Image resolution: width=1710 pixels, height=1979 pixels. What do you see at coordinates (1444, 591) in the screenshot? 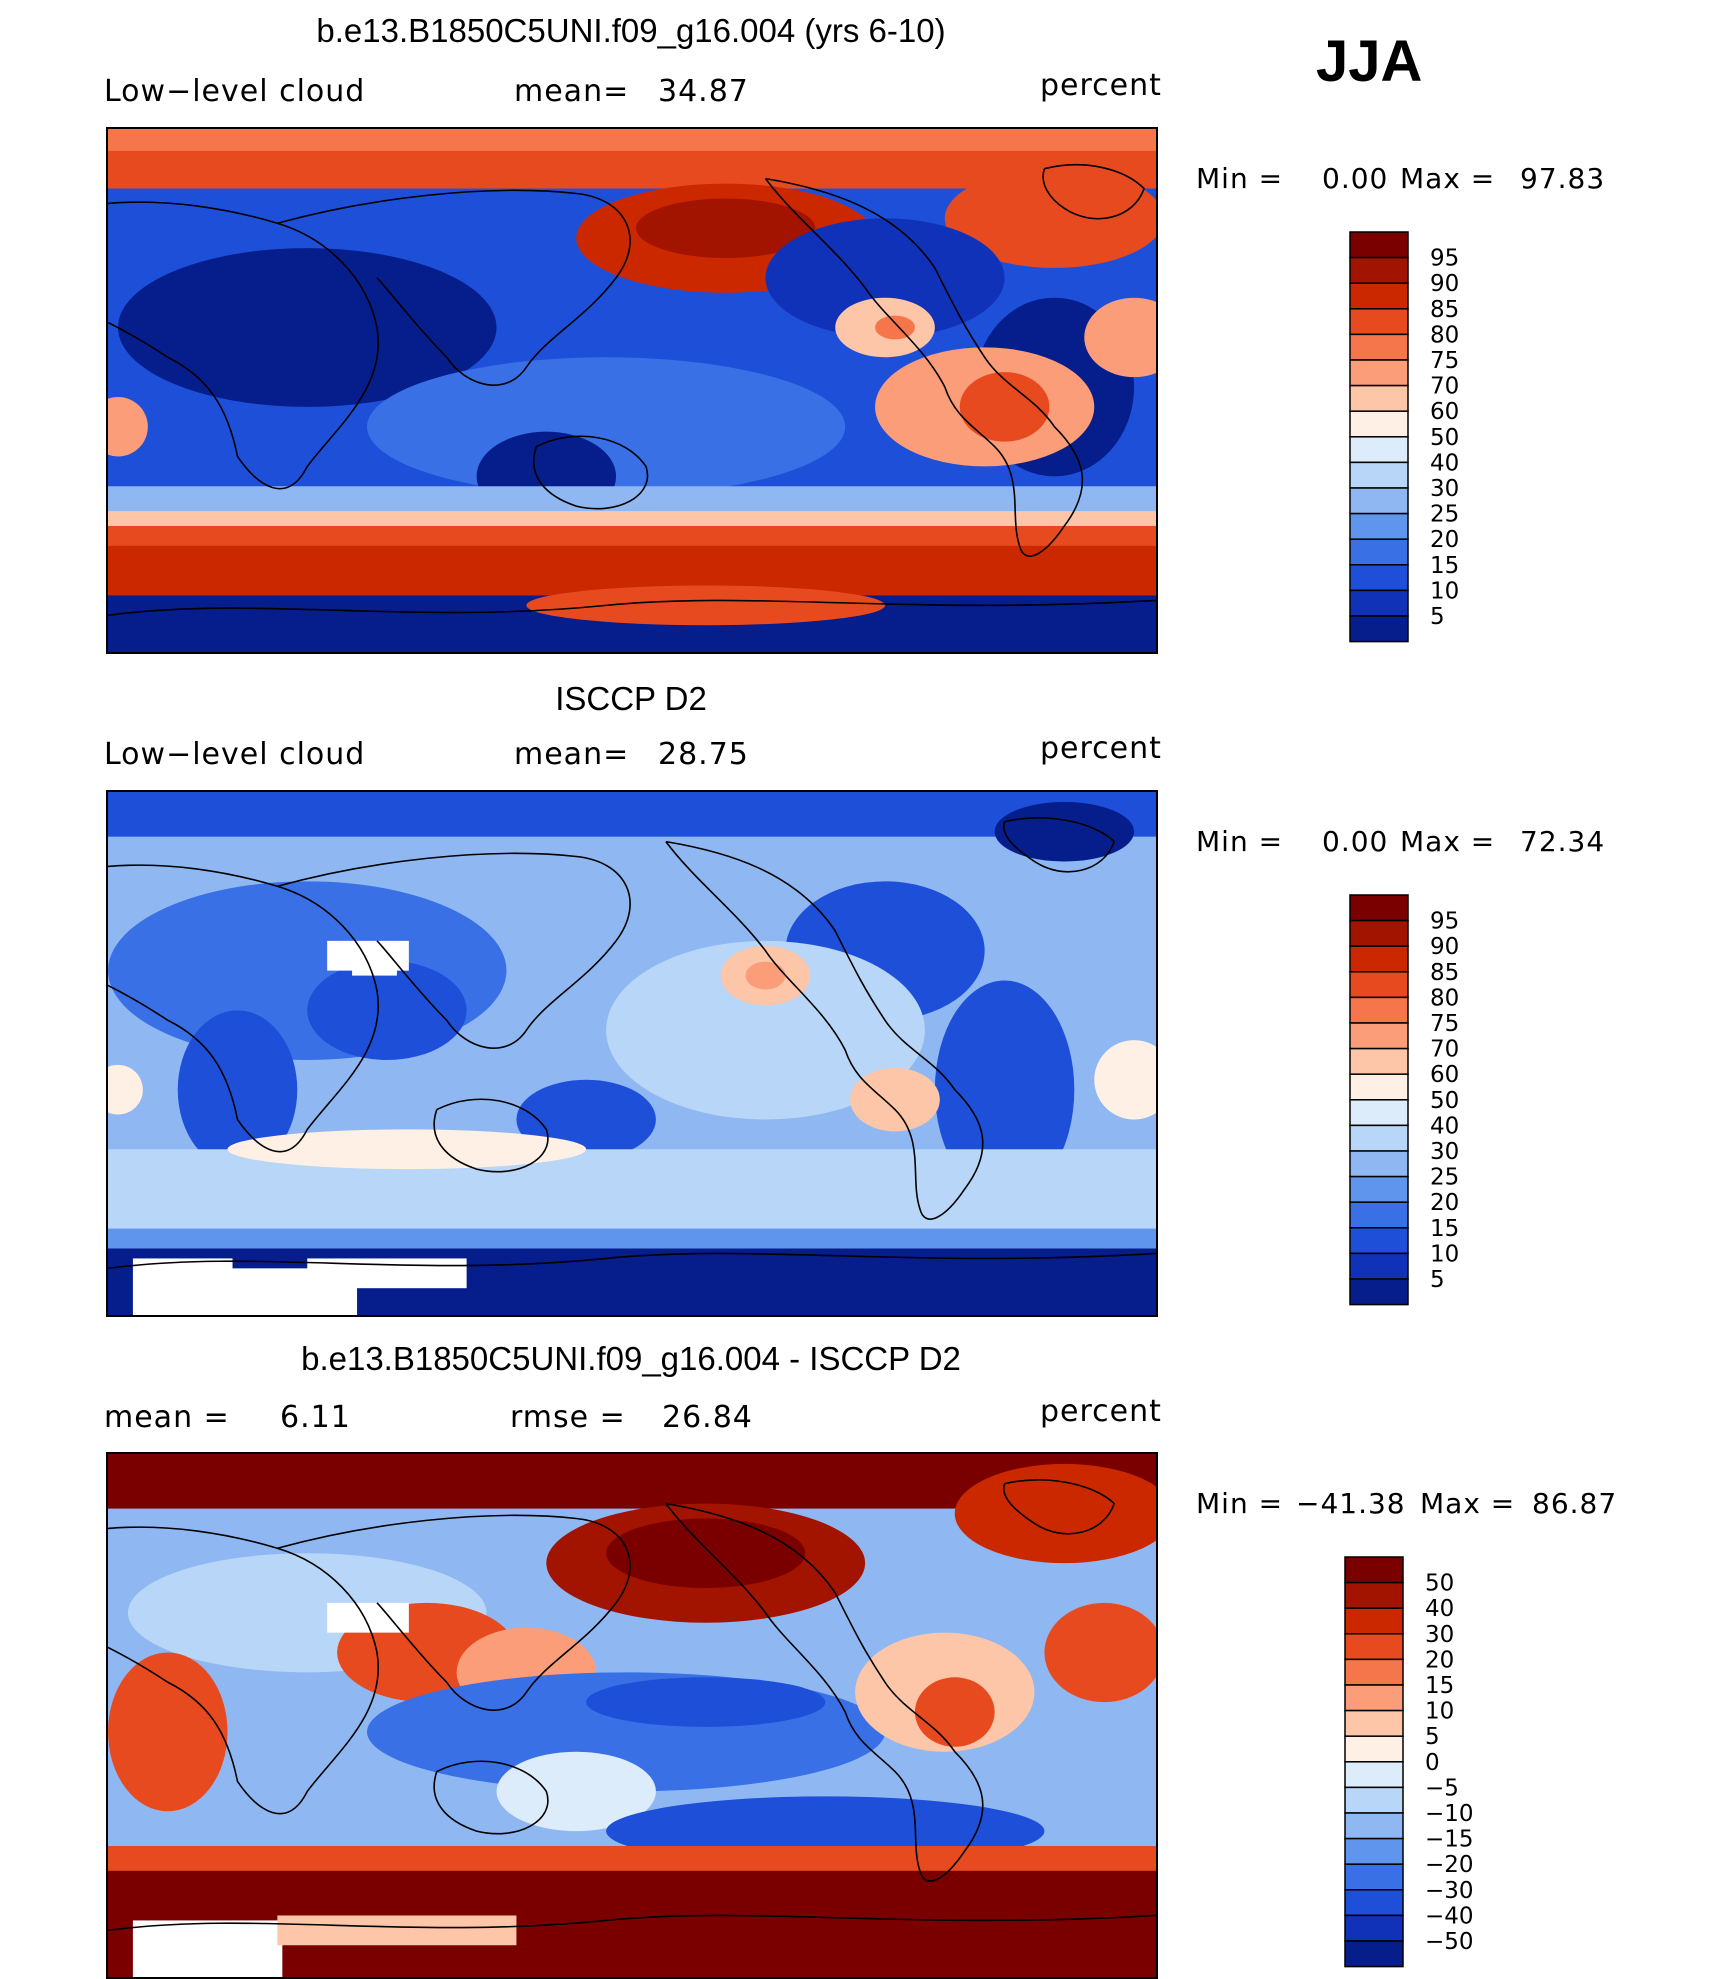
I see `colorbar-1-tick-label: 10` at bounding box center [1444, 591].